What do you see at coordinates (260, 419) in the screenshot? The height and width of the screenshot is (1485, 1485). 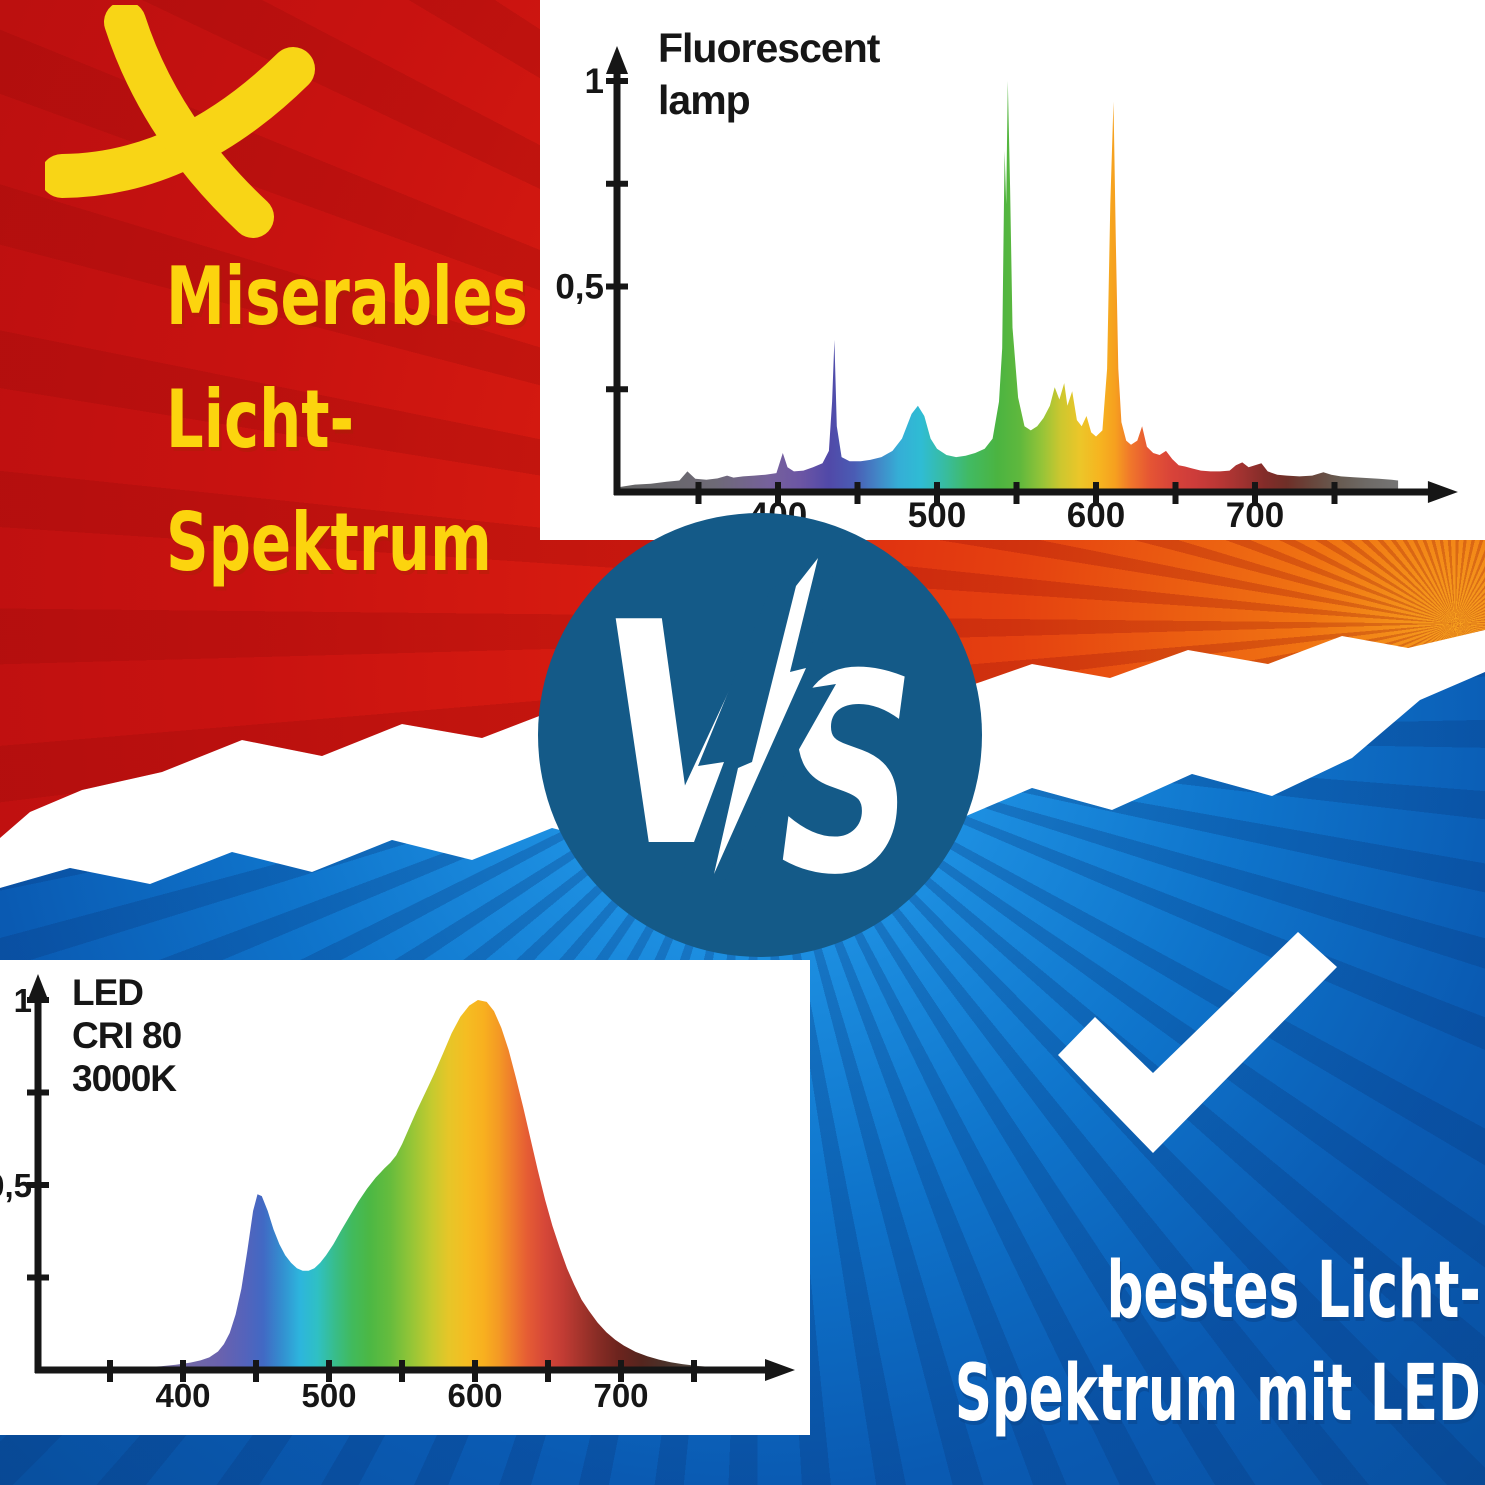 I see `headline-line: Licht-` at bounding box center [260, 419].